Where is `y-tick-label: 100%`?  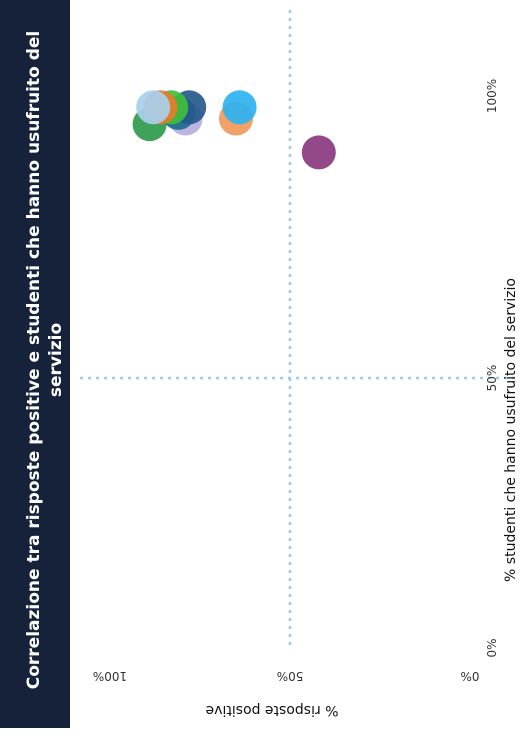 y-tick-label: 100% is located at coordinates (110, 676).